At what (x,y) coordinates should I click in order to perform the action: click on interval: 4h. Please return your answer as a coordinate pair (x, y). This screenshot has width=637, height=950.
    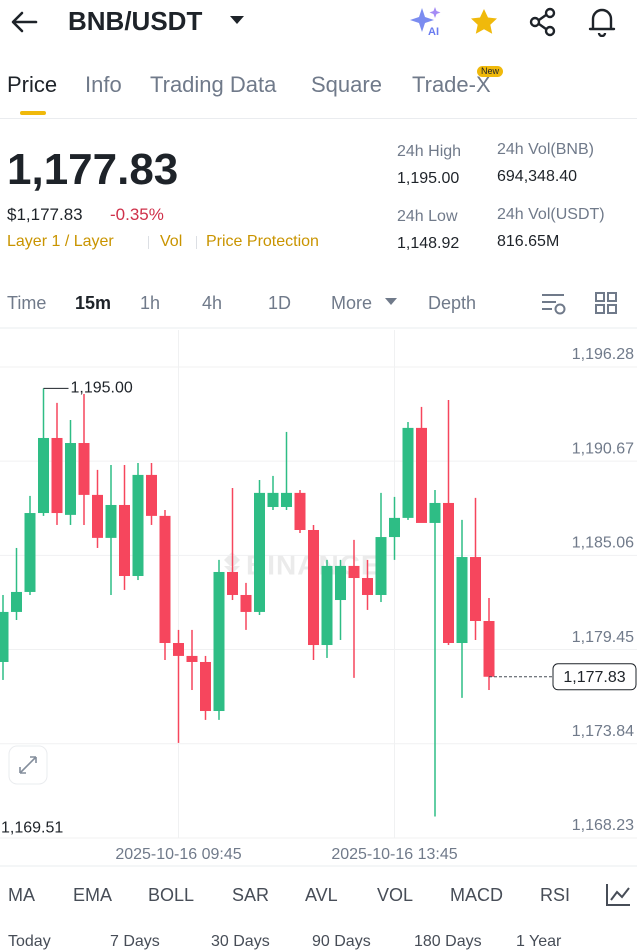
    Looking at the image, I should click on (212, 303).